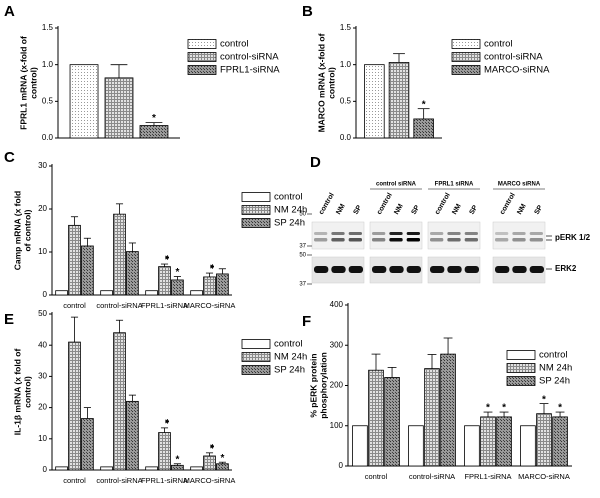  Describe the element at coordinates (566, 268) in the screenshot. I see `band-label: ERK2` at that location.